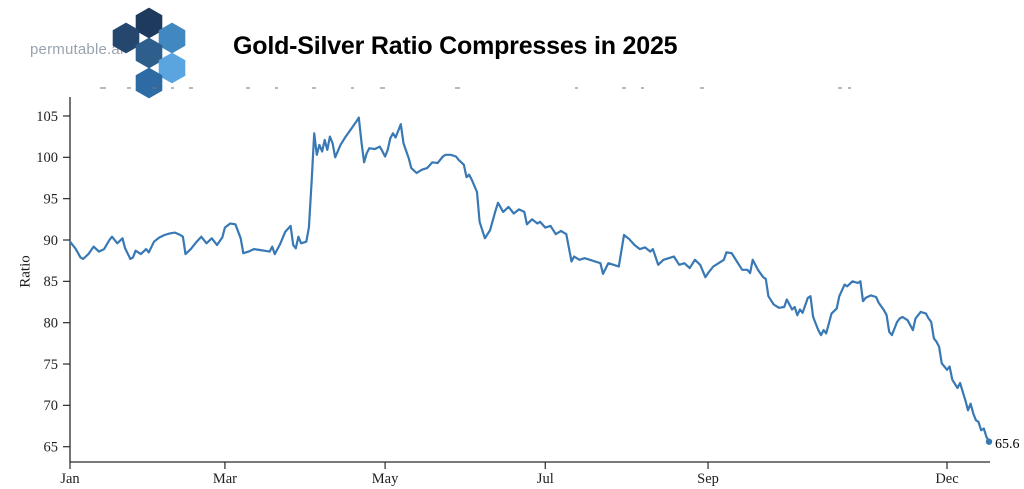 Image resolution: width=1024 pixels, height=489 pixels. What do you see at coordinates (51, 365) in the screenshot?
I see `y-tick-label: 75` at bounding box center [51, 365].